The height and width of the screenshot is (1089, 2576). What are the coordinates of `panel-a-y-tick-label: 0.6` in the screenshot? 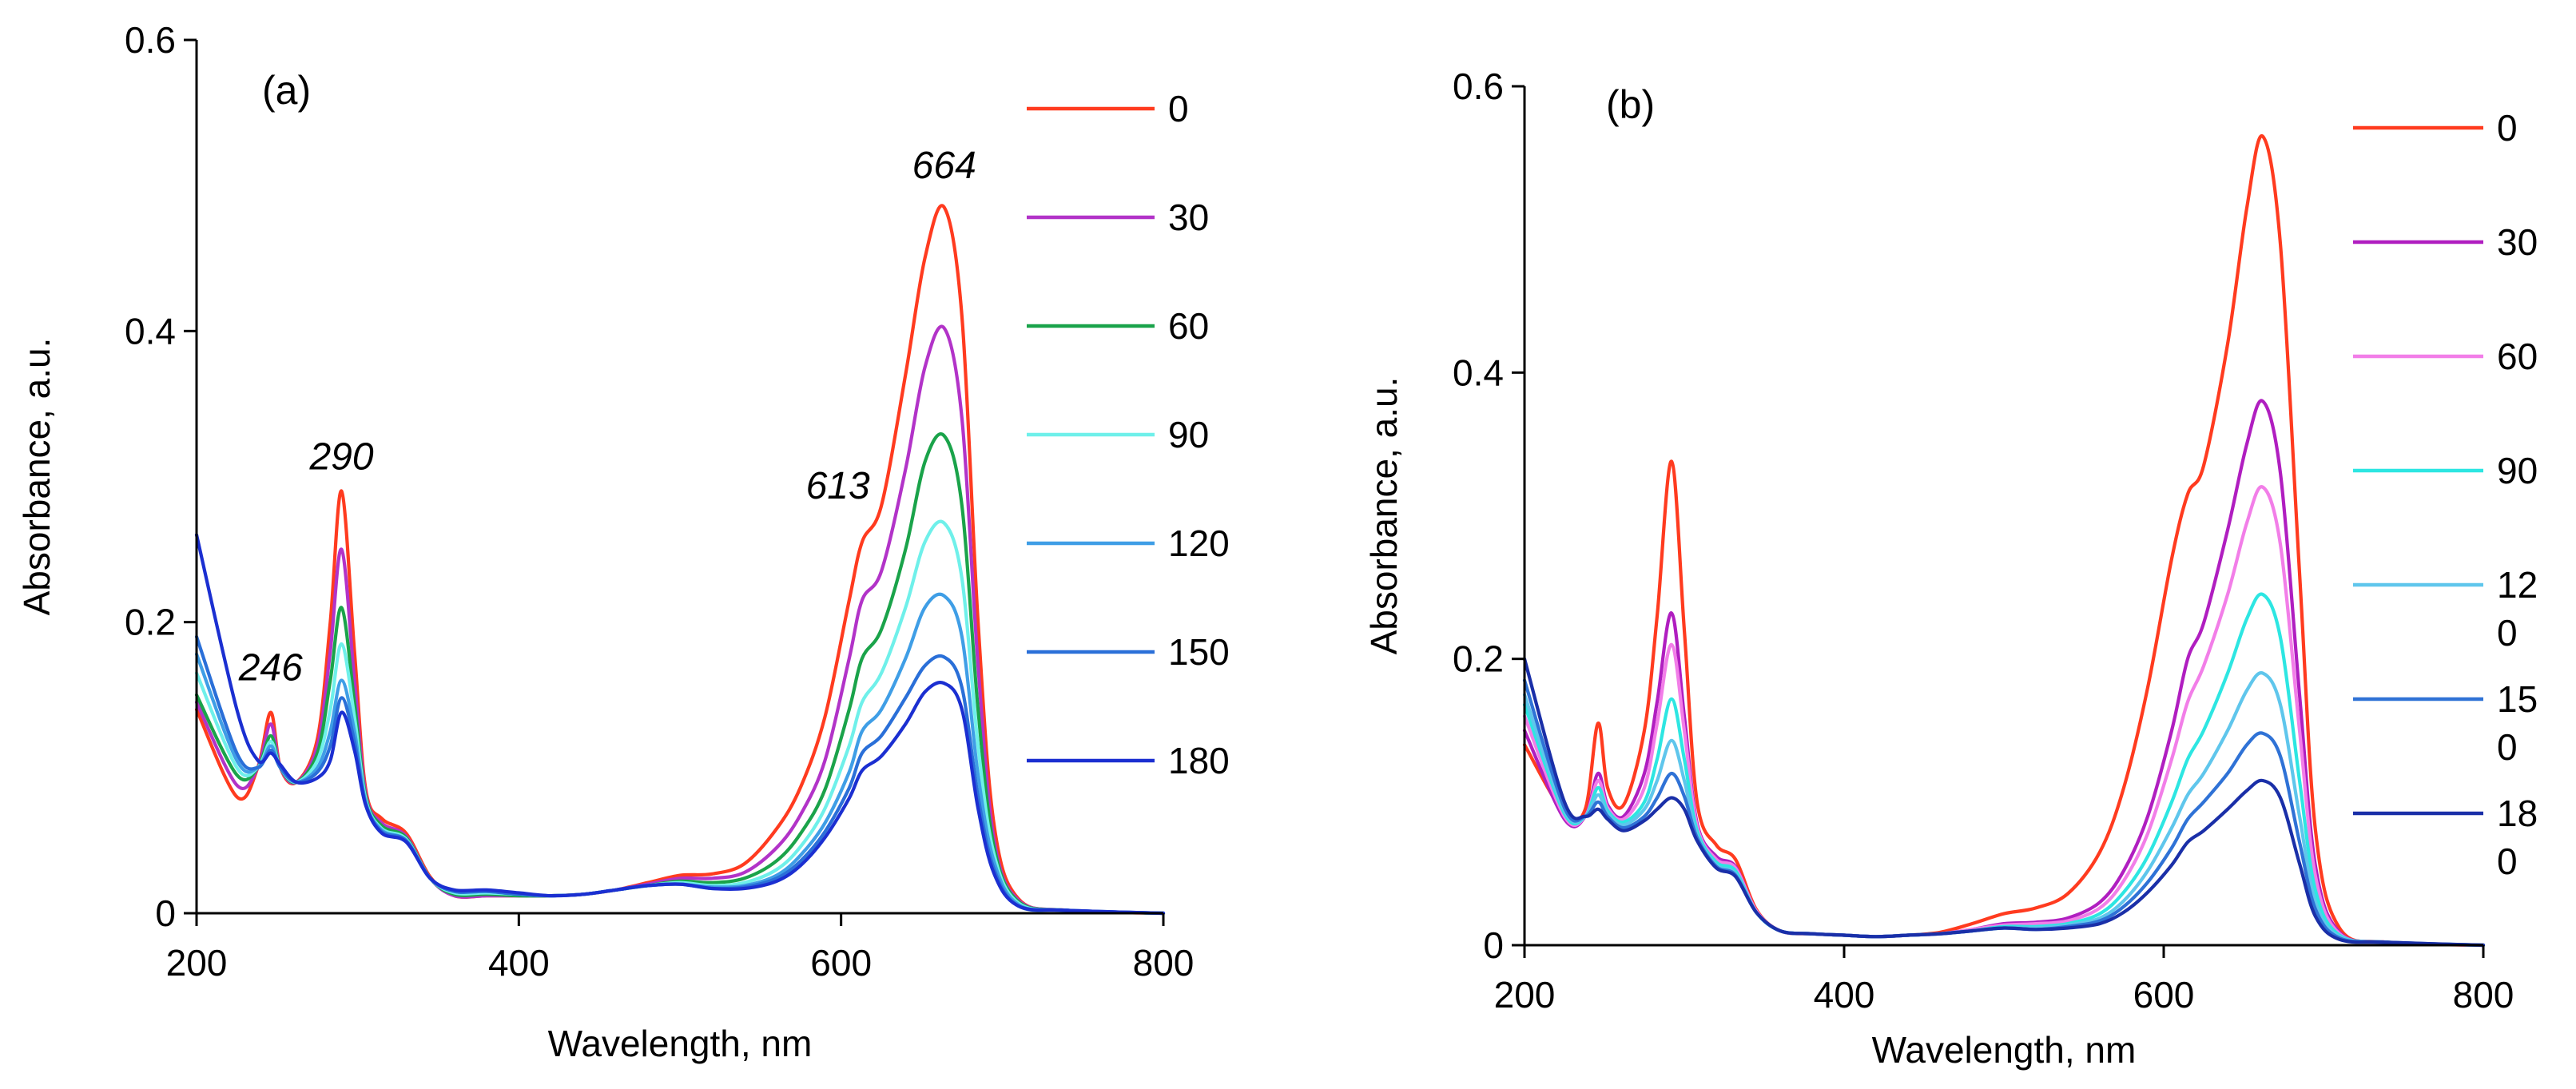 It's located at (150, 40).